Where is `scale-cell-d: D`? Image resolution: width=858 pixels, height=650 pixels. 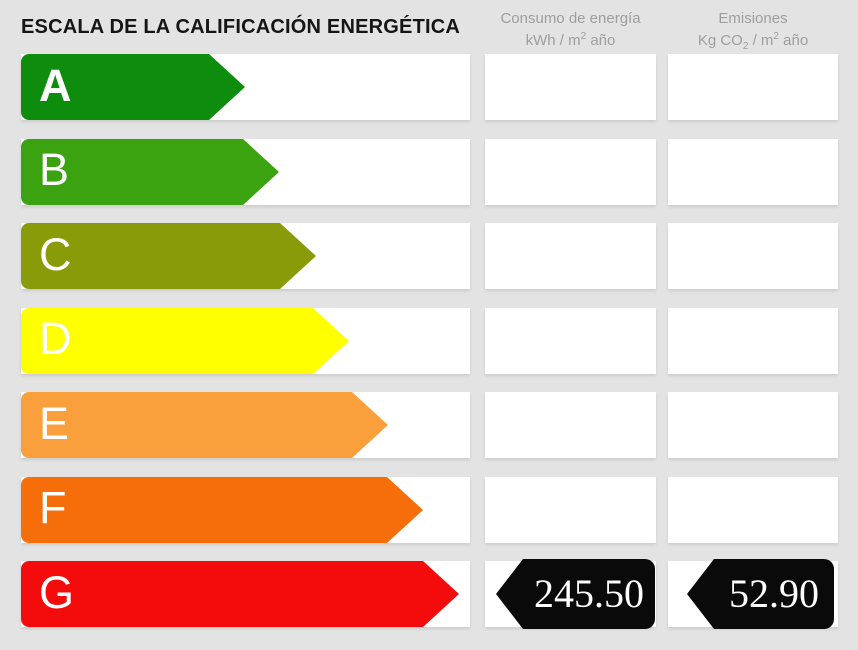 scale-cell-d: D is located at coordinates (245, 340).